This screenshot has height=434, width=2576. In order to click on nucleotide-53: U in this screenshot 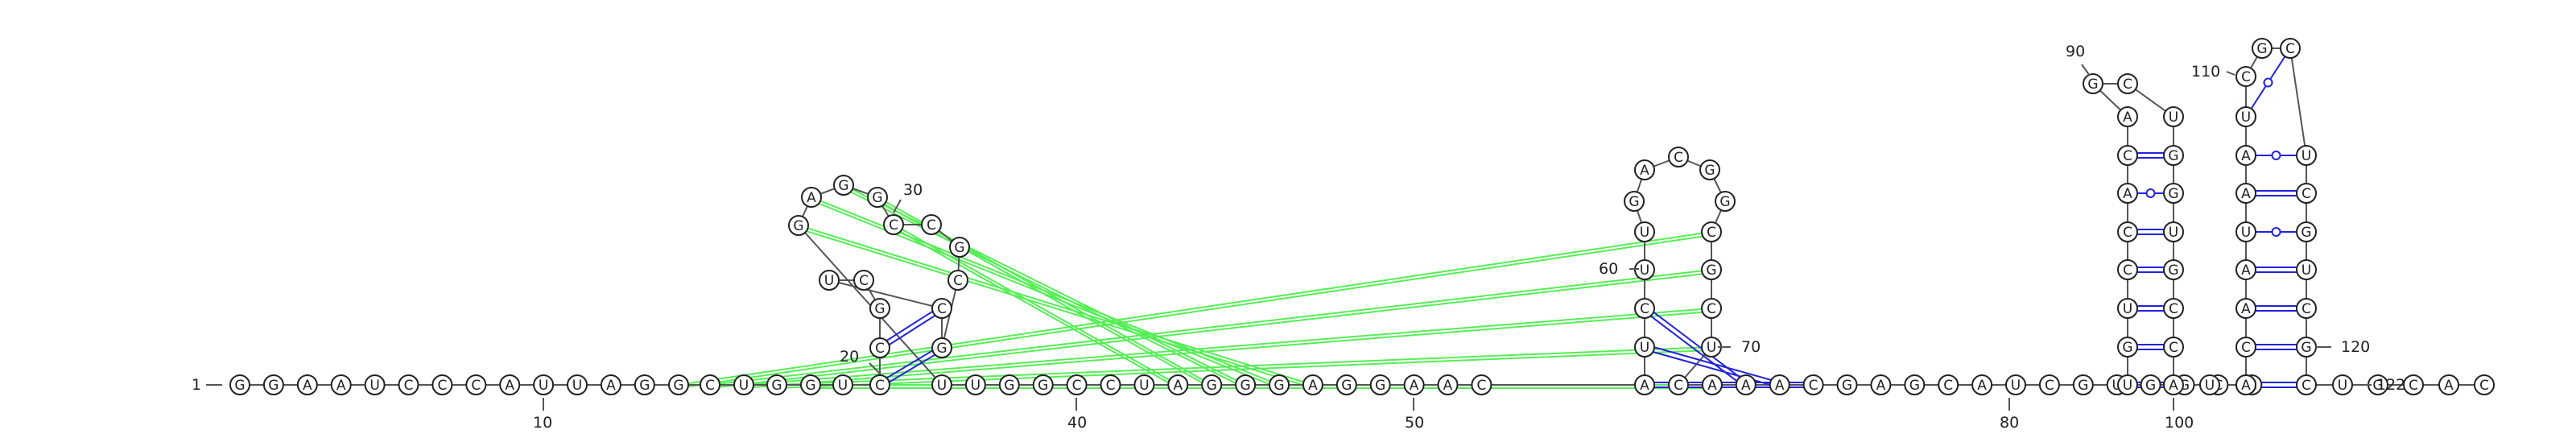, I will do `click(1644, 347)`.